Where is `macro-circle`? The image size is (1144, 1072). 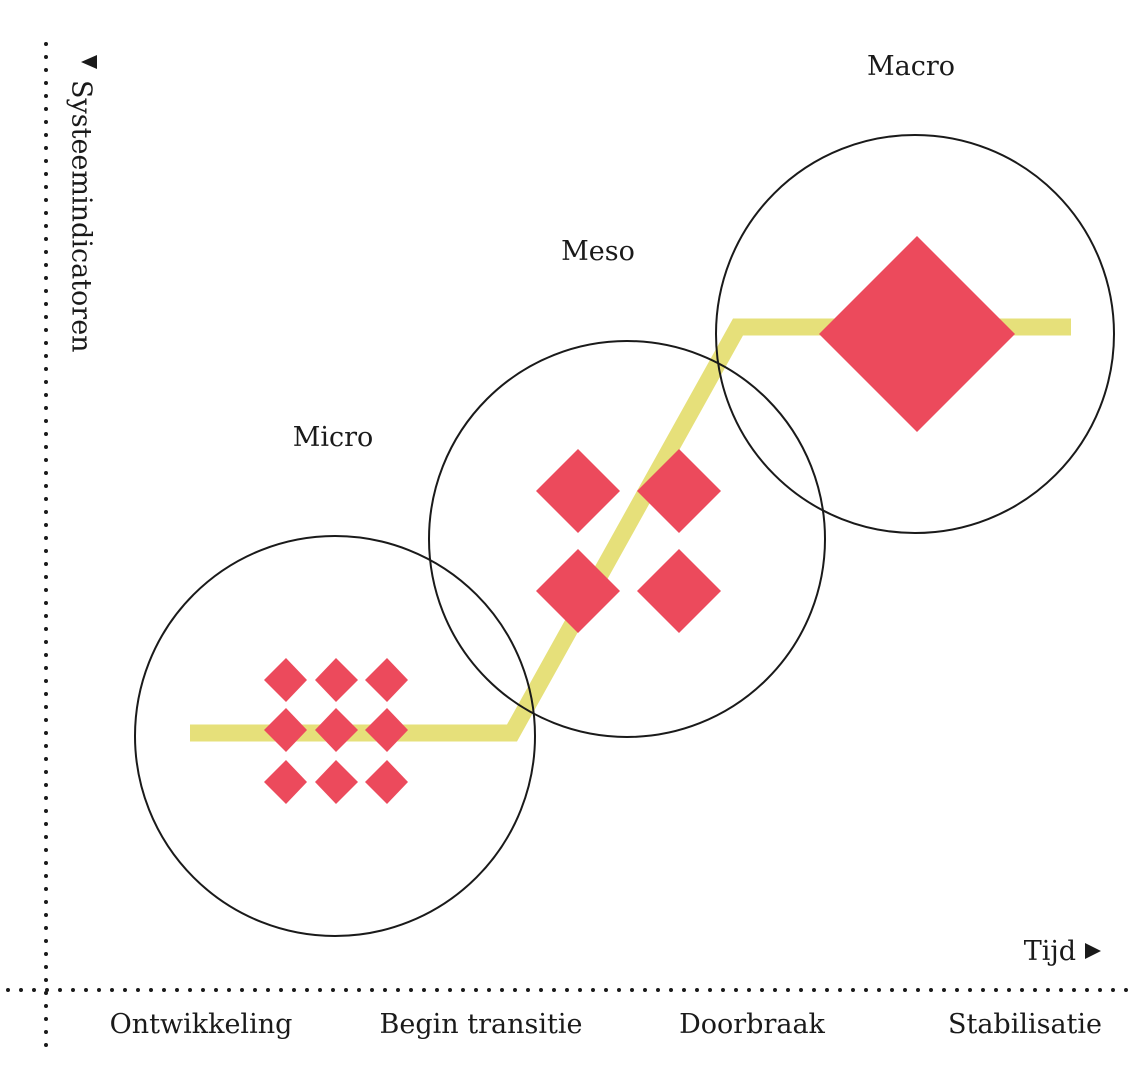 macro-circle is located at coordinates (915, 334).